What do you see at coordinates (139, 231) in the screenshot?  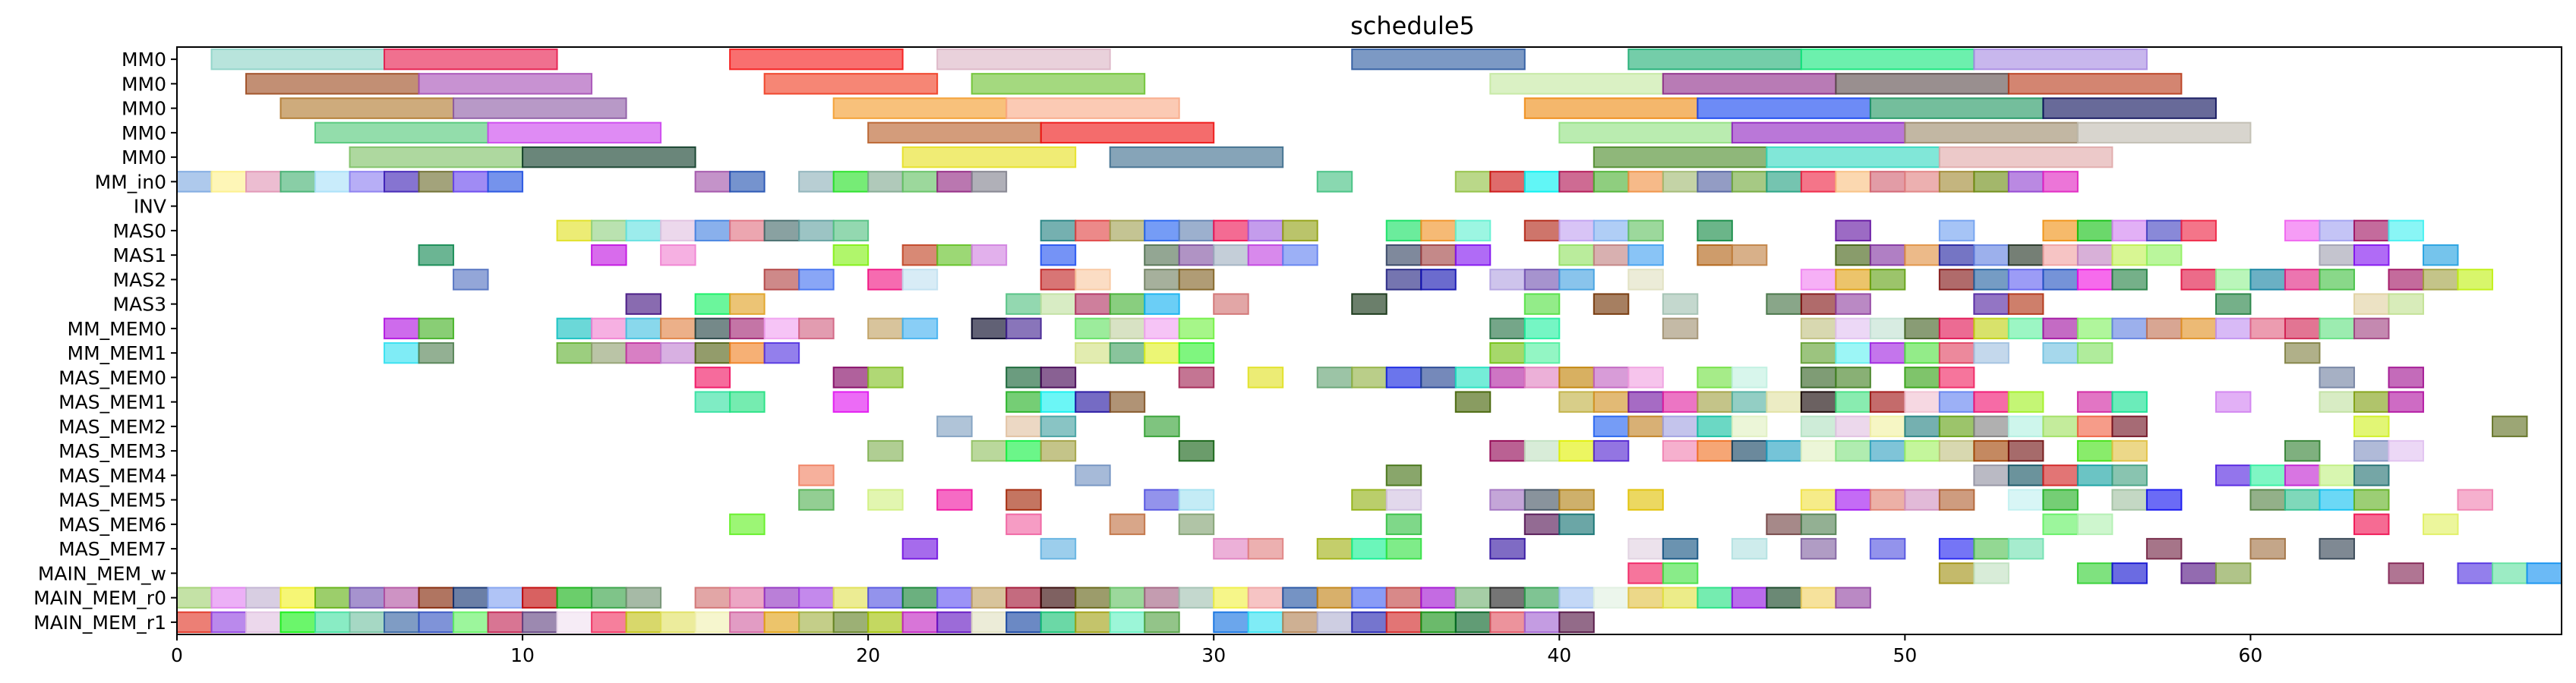 I see `y-tick-label: MAS0` at bounding box center [139, 231].